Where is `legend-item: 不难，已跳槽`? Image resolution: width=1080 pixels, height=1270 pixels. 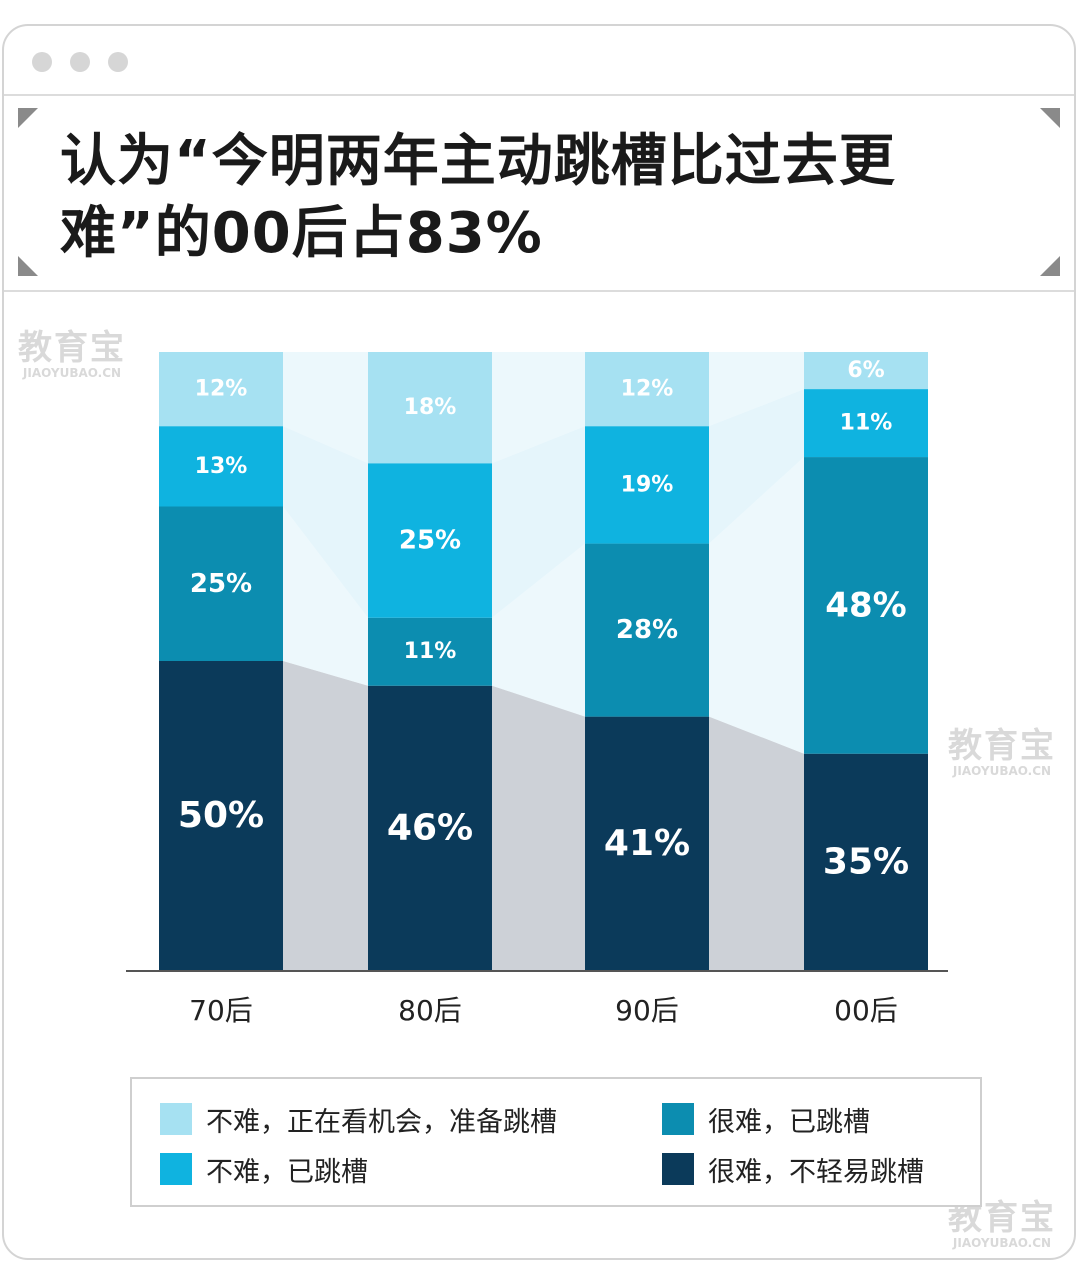 legend-item: 不难，已跳槽 is located at coordinates (264, 1169).